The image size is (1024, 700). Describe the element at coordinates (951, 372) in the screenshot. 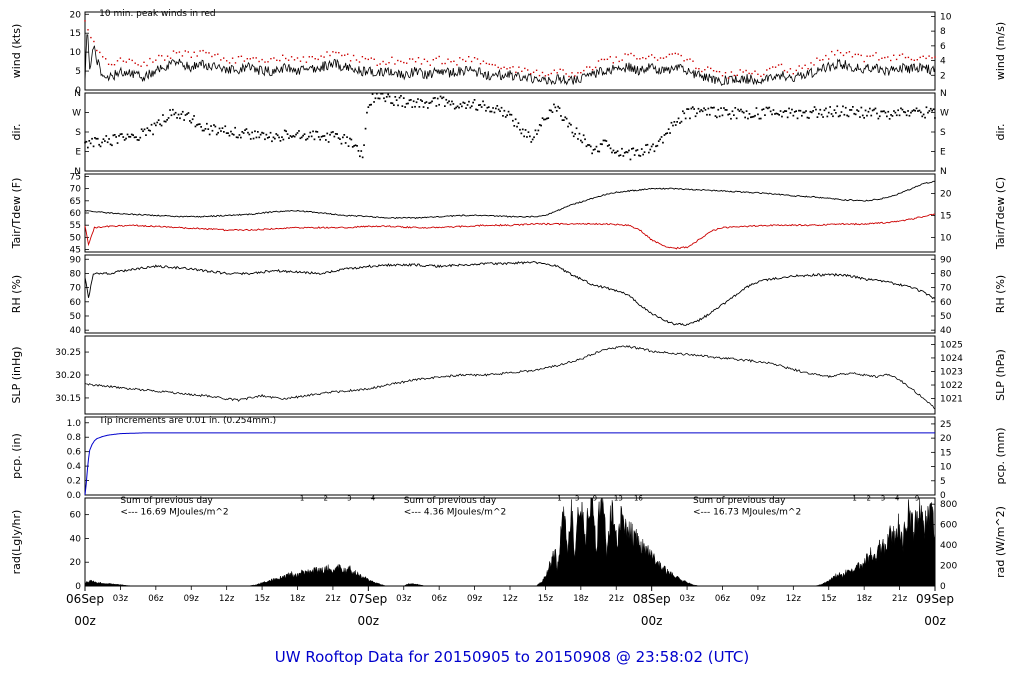

I see `svg-text: 1023` at that location.